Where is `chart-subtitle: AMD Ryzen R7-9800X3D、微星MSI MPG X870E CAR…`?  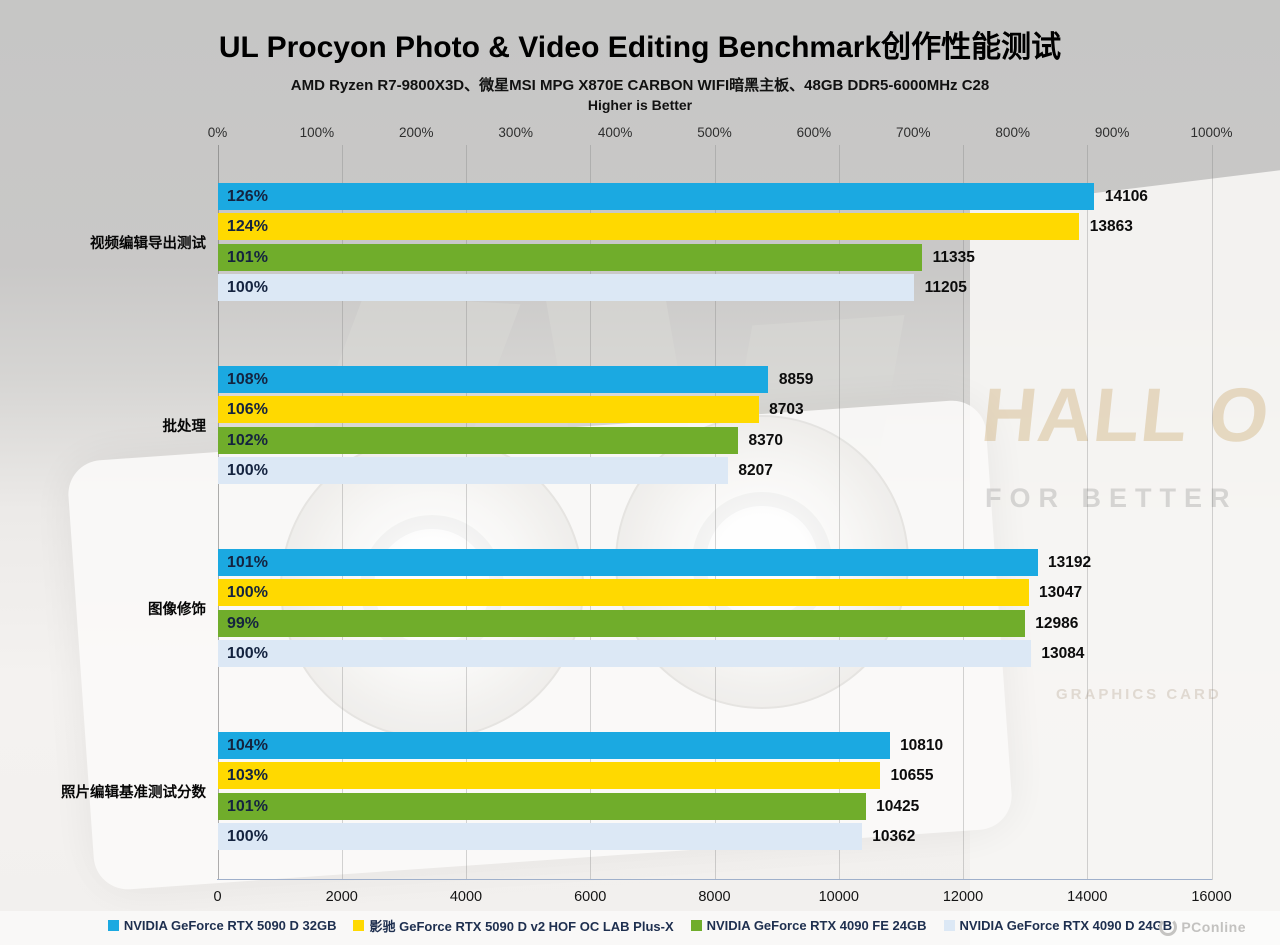 chart-subtitle: AMD Ryzen R7-9800X3D、微星MSI MPG X870E CAR… is located at coordinates (640, 85).